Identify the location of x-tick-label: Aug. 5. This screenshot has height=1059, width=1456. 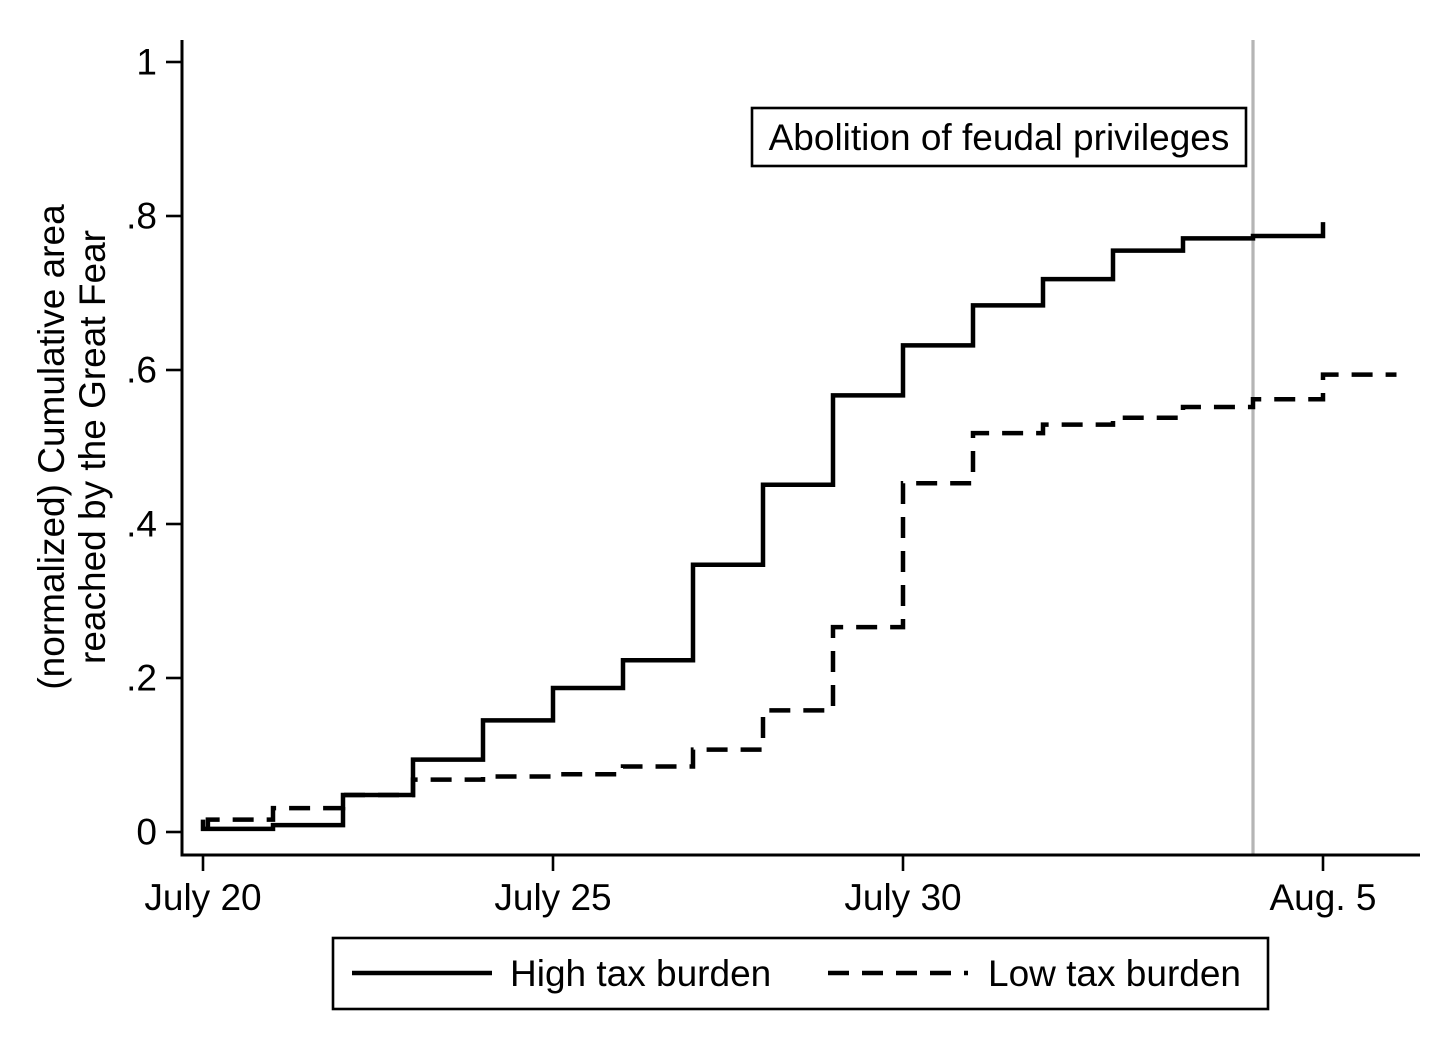
(1323, 897).